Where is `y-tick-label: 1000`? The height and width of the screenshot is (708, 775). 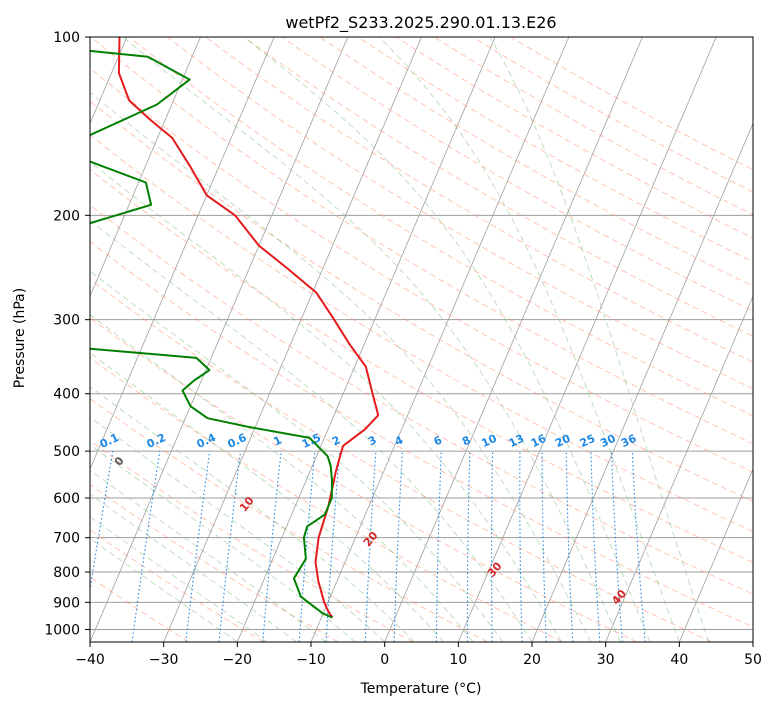
y-tick-label: 1000 is located at coordinates (62, 630).